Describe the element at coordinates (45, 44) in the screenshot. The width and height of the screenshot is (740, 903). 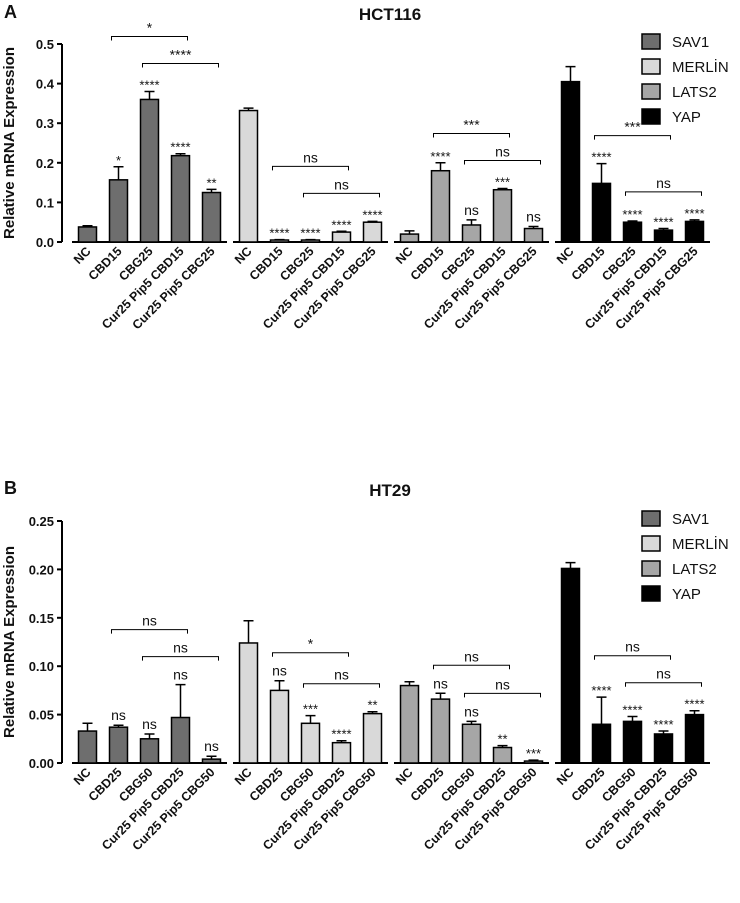
I see `y-tick-label: 0.5` at that location.